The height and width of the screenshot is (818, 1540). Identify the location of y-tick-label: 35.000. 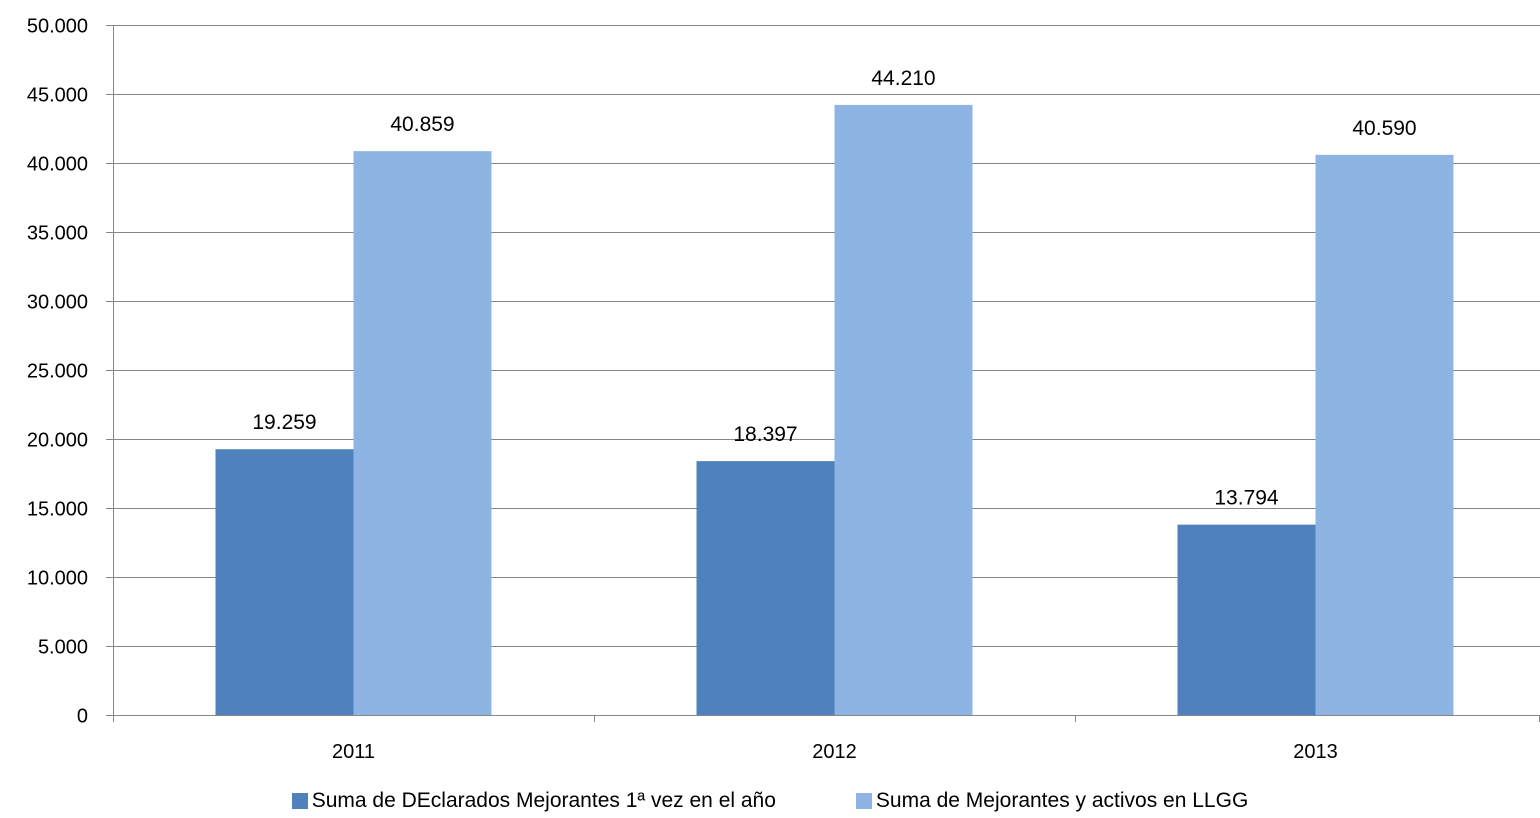
(57, 234).